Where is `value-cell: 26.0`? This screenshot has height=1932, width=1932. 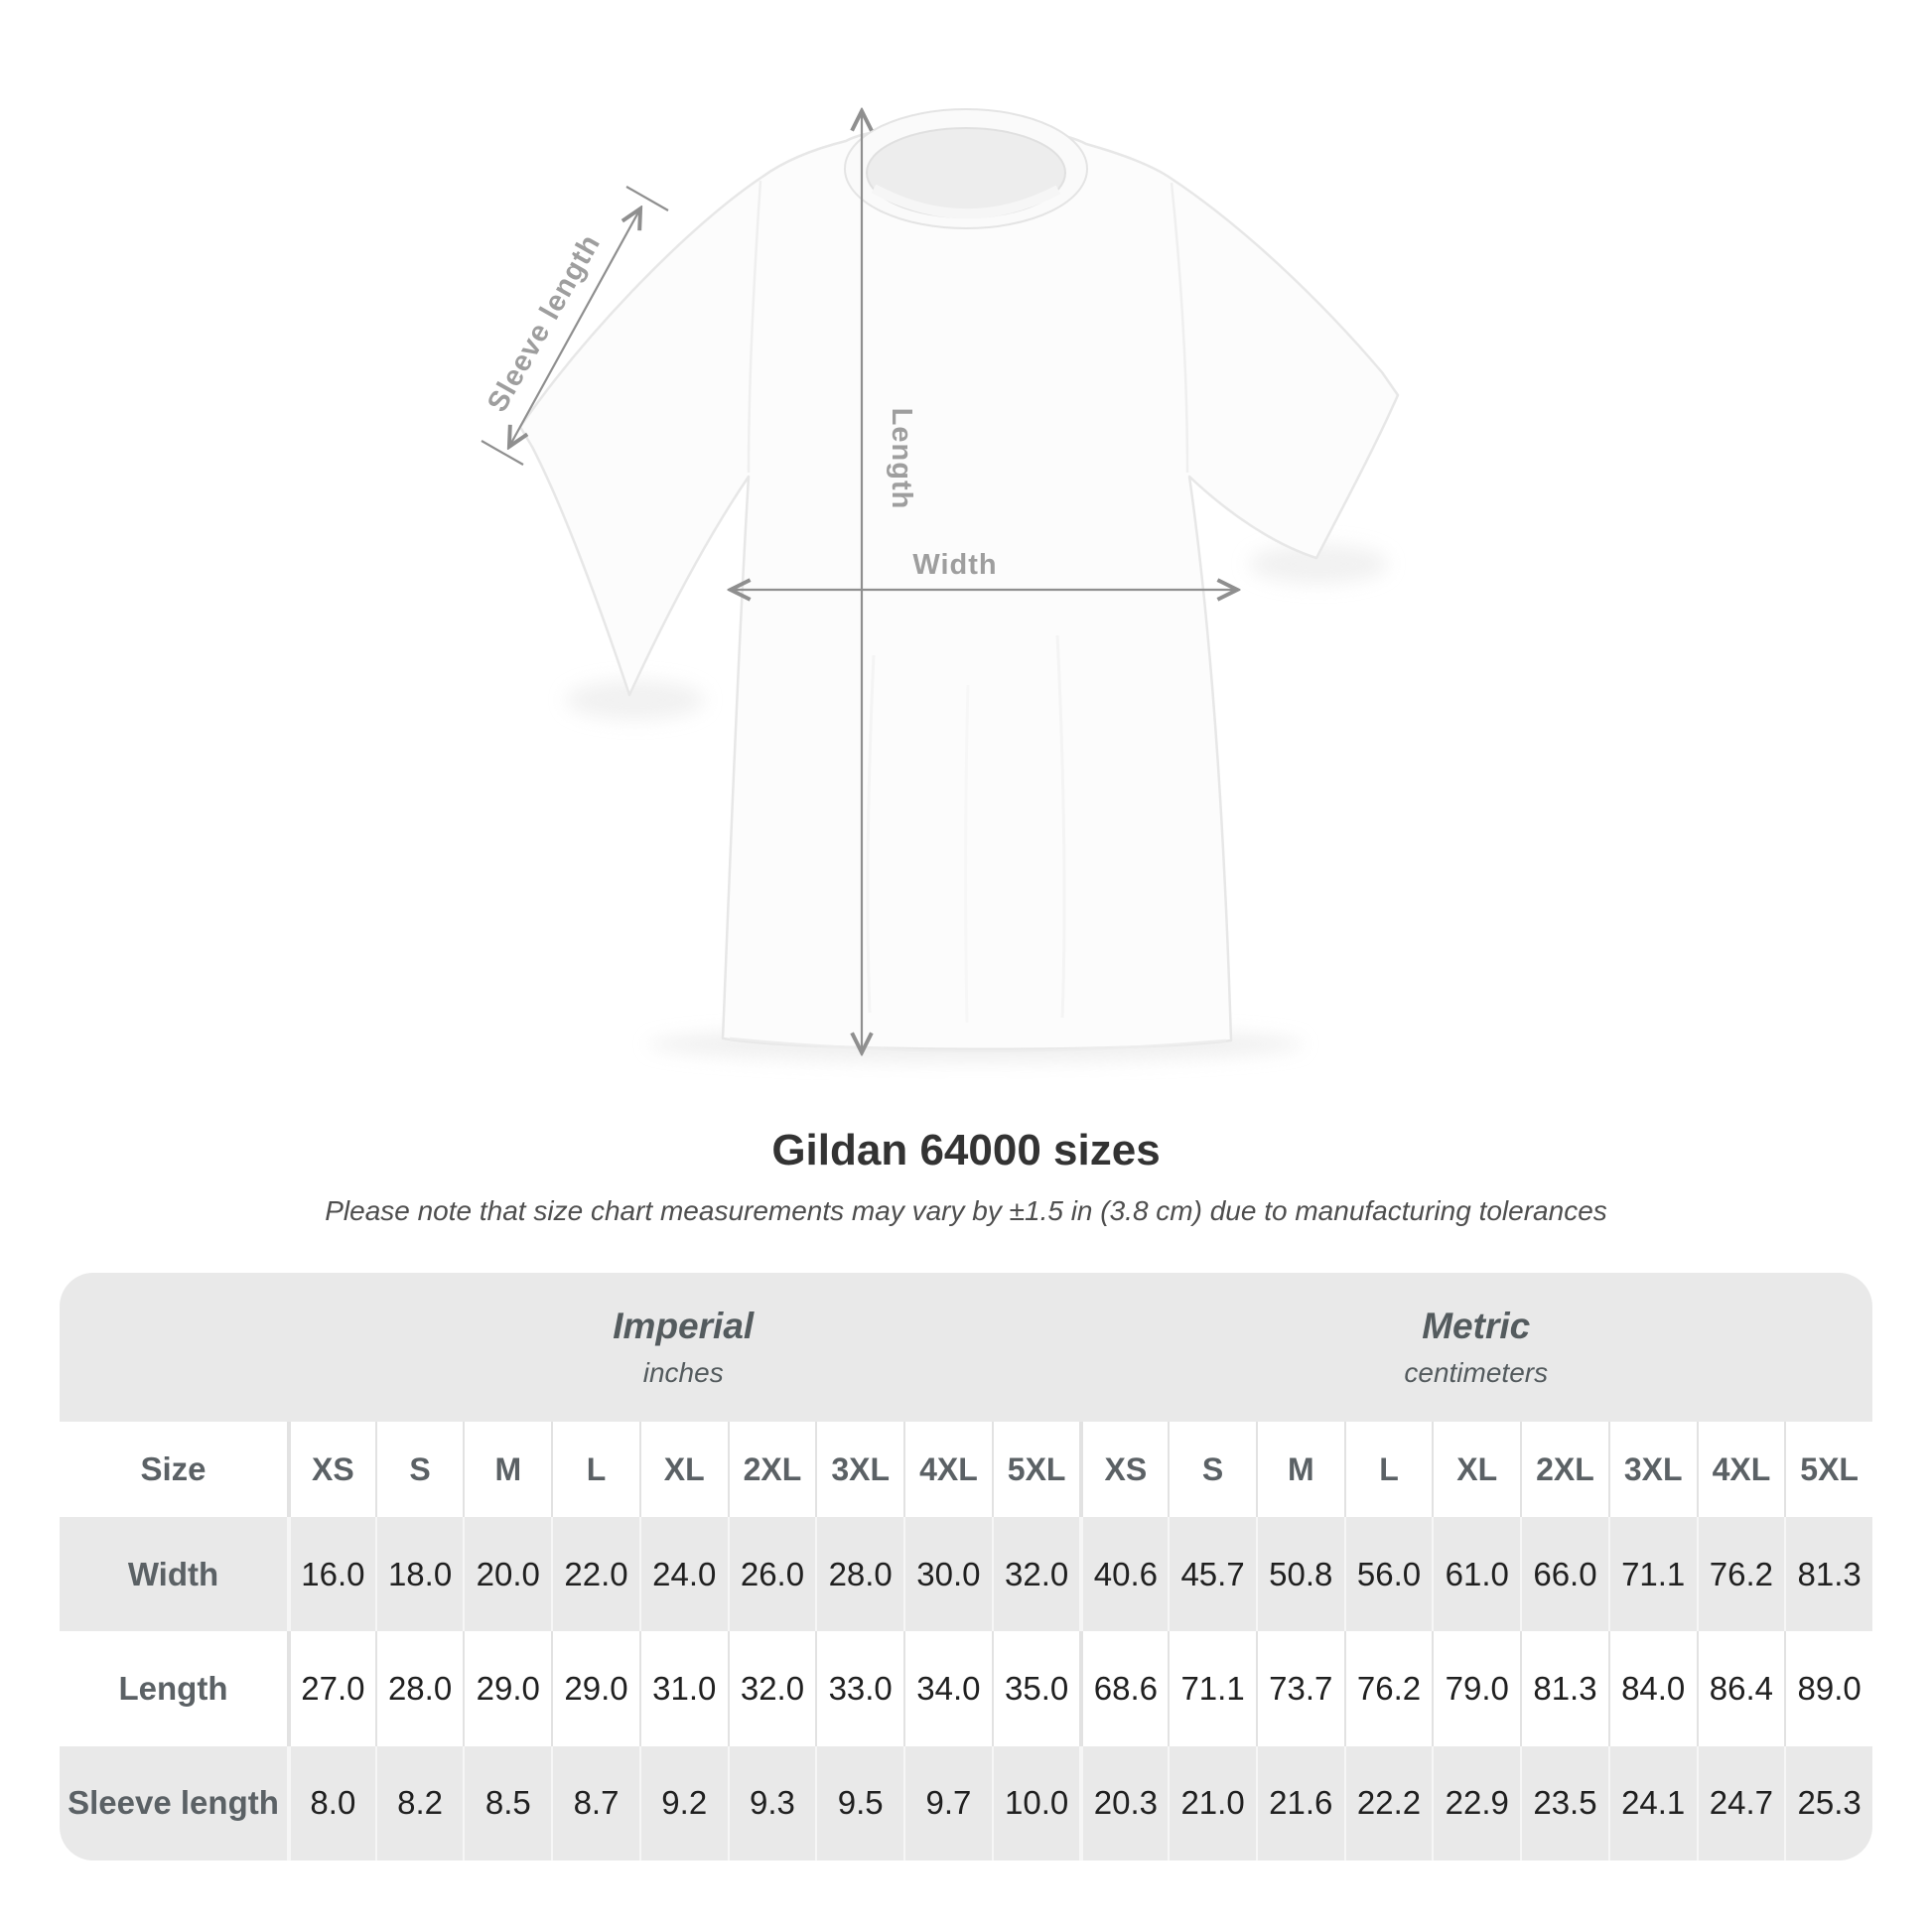
value-cell: 26.0 is located at coordinates (772, 1575).